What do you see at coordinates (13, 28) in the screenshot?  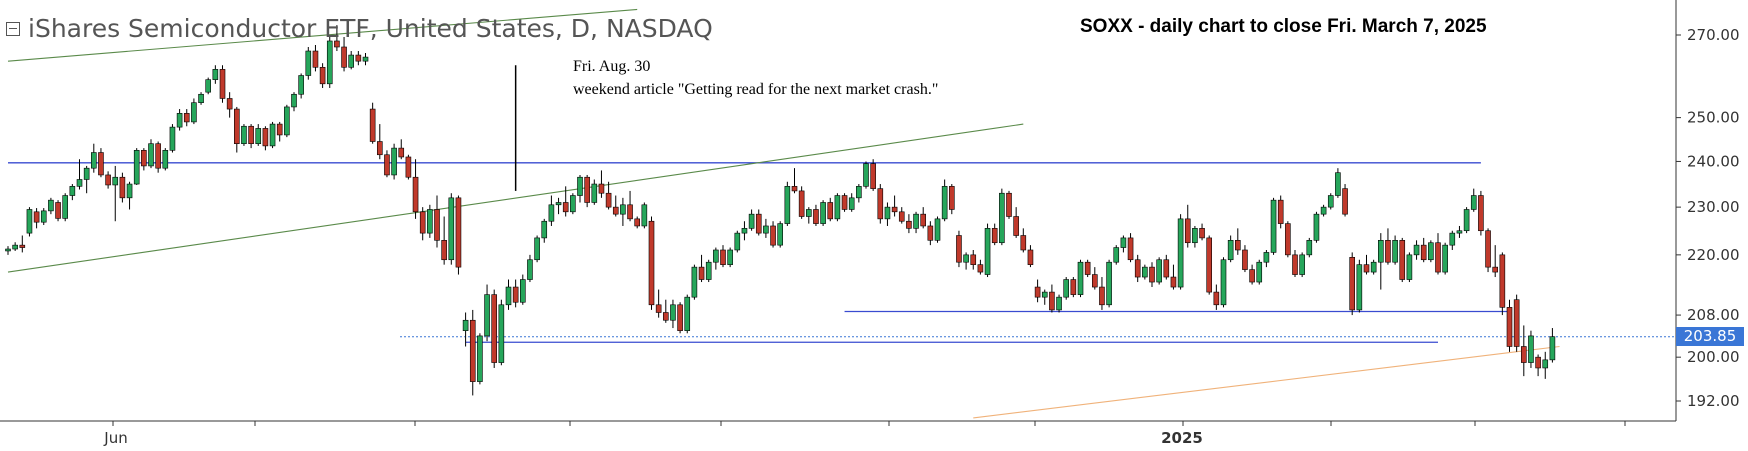 I see `collapse-icon` at bounding box center [13, 28].